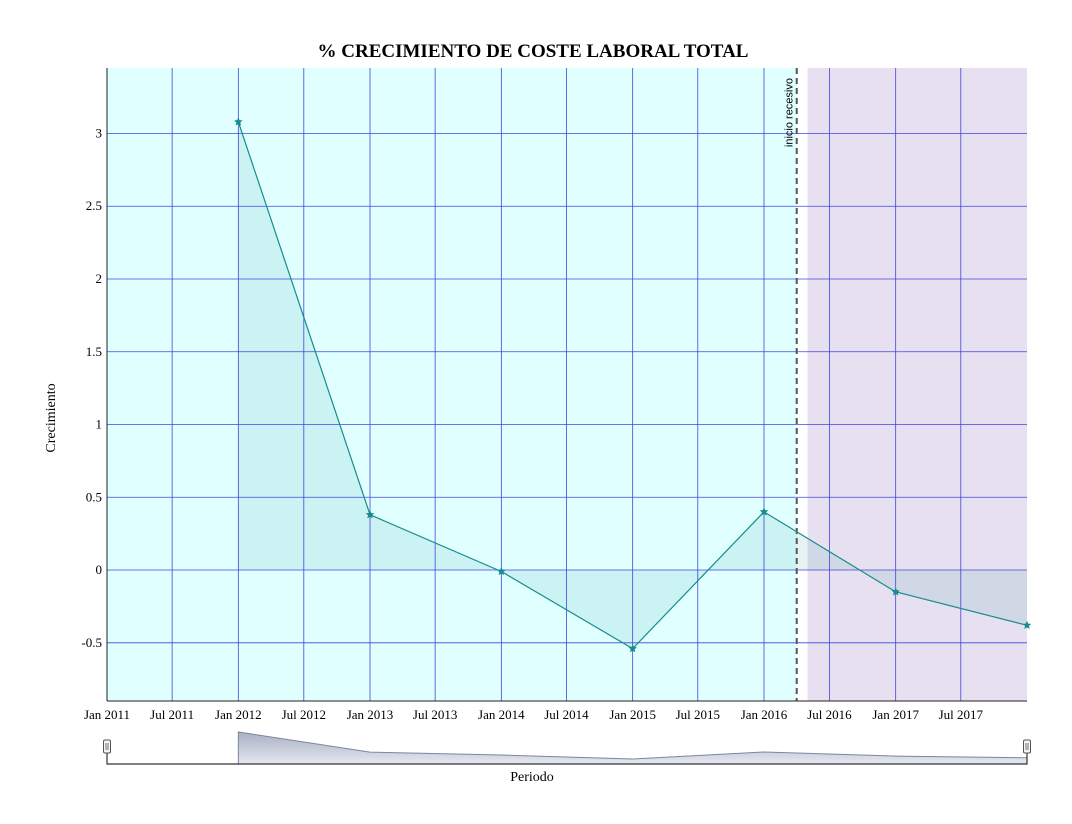 The image size is (1072, 824). What do you see at coordinates (238, 714) in the screenshot?
I see `x-tick-label: Jan 2012` at bounding box center [238, 714].